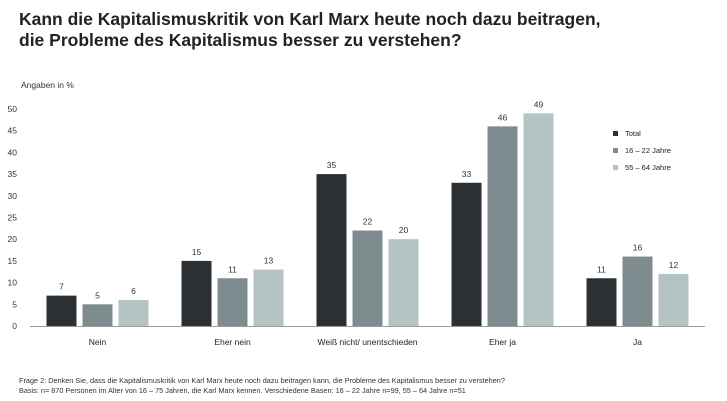 The image size is (727, 401). I want to click on legend-label: 55 – 64 Jahre, so click(648, 167).